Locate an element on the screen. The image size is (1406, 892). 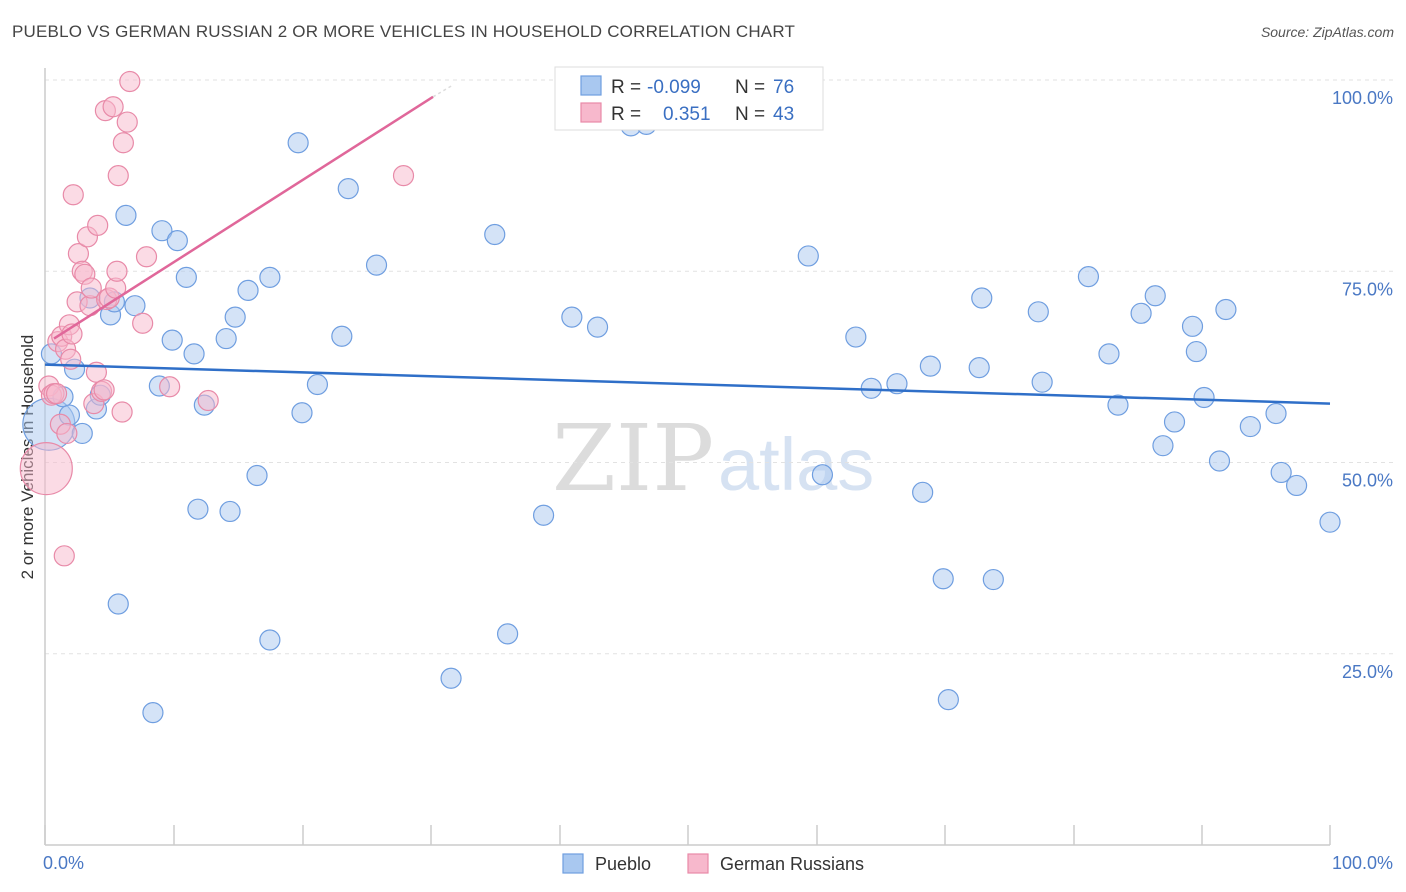
legend-n-label-pueblo: N = is located at coordinates (750, 87).